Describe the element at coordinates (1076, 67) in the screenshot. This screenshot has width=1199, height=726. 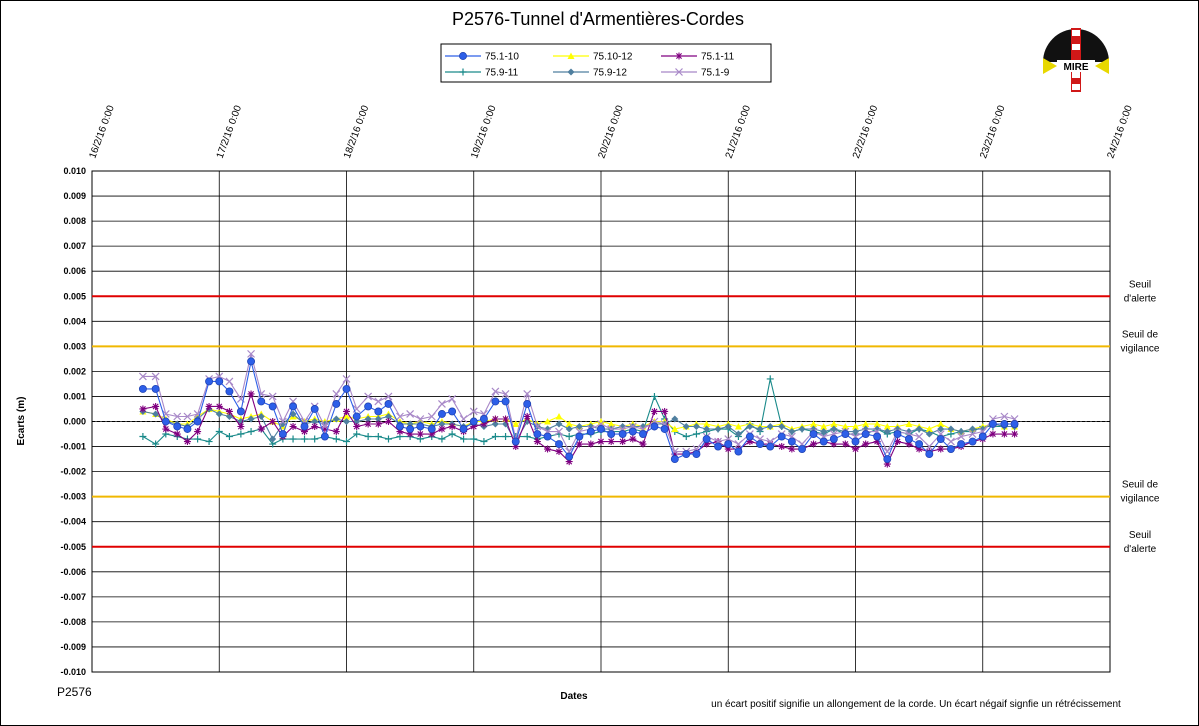
I see `logo-text: MIRE` at that location.